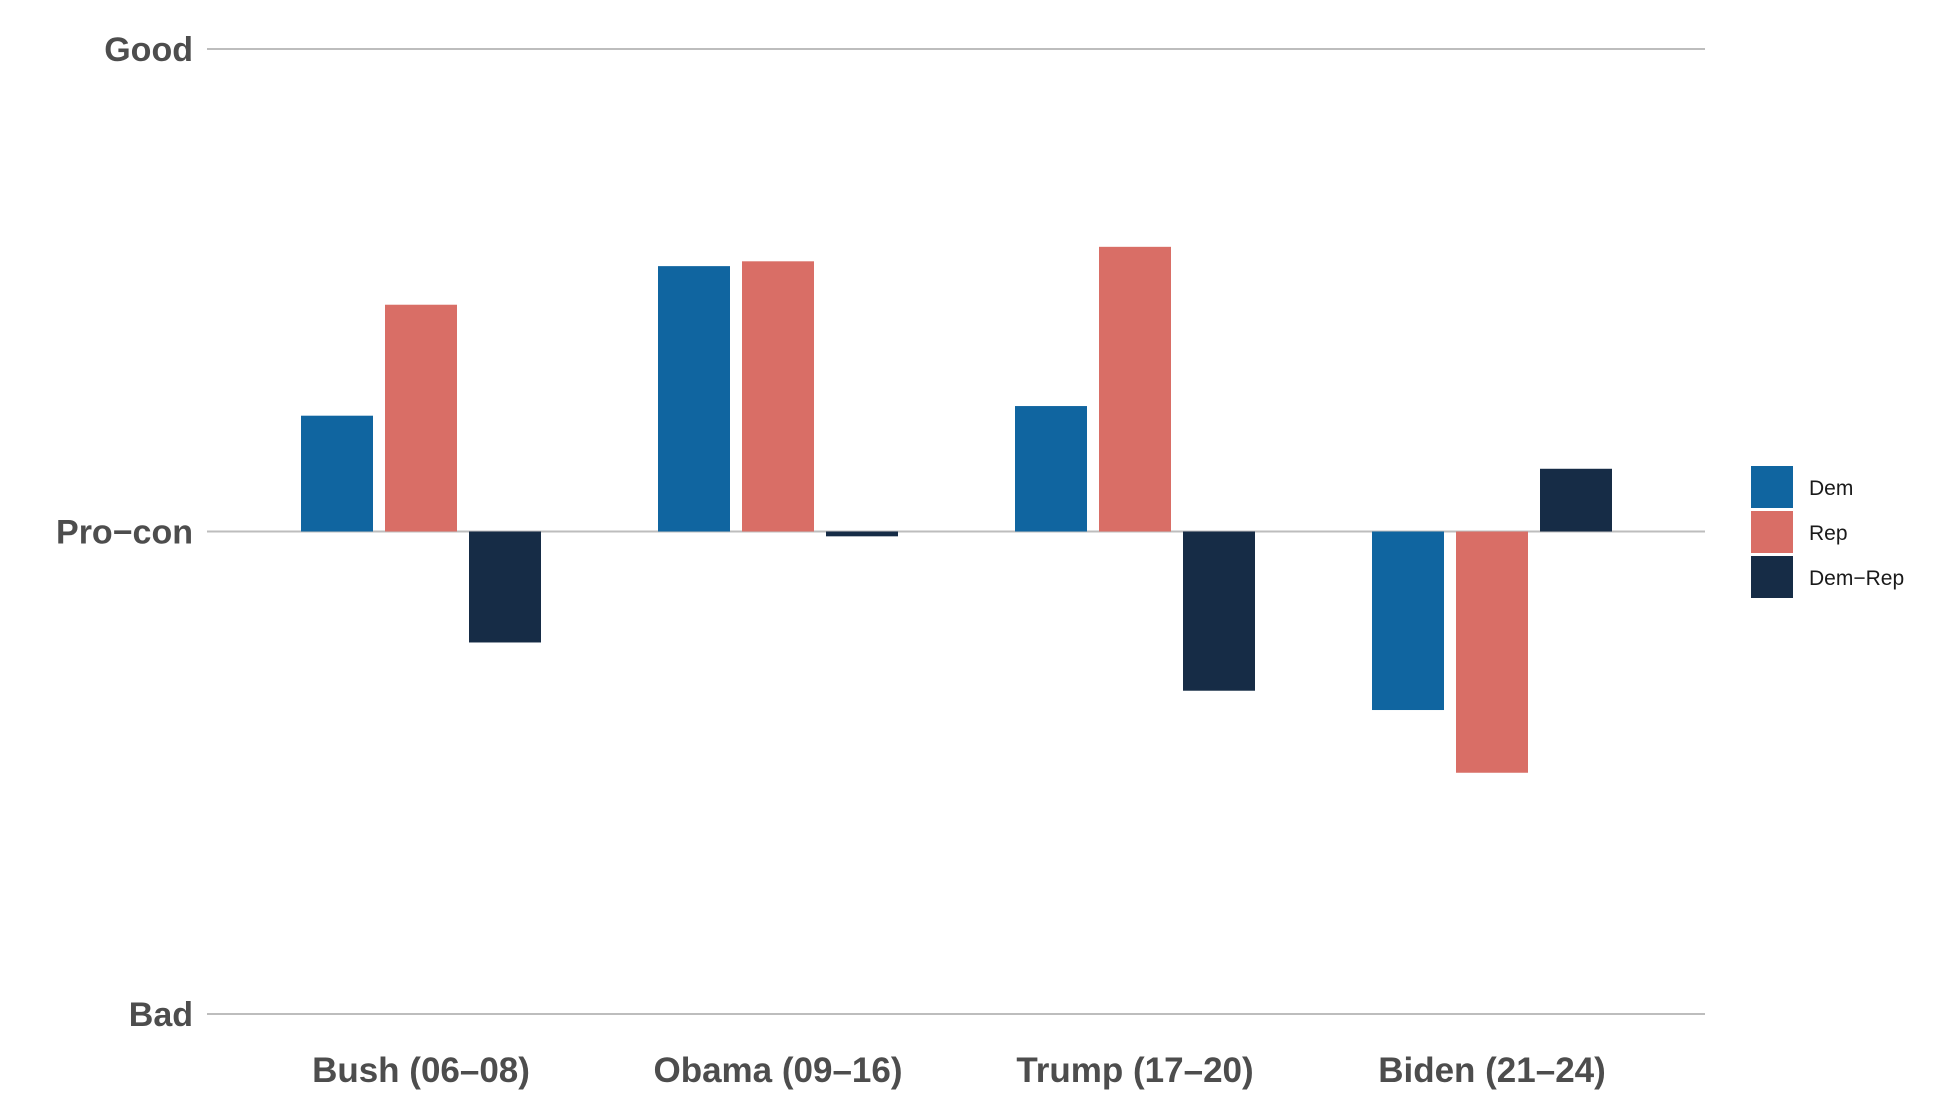 The height and width of the screenshot is (1100, 1941). Describe the element at coordinates (1134, 1070) in the screenshot. I see `x-tick-label: Trump (17–20)` at that location.